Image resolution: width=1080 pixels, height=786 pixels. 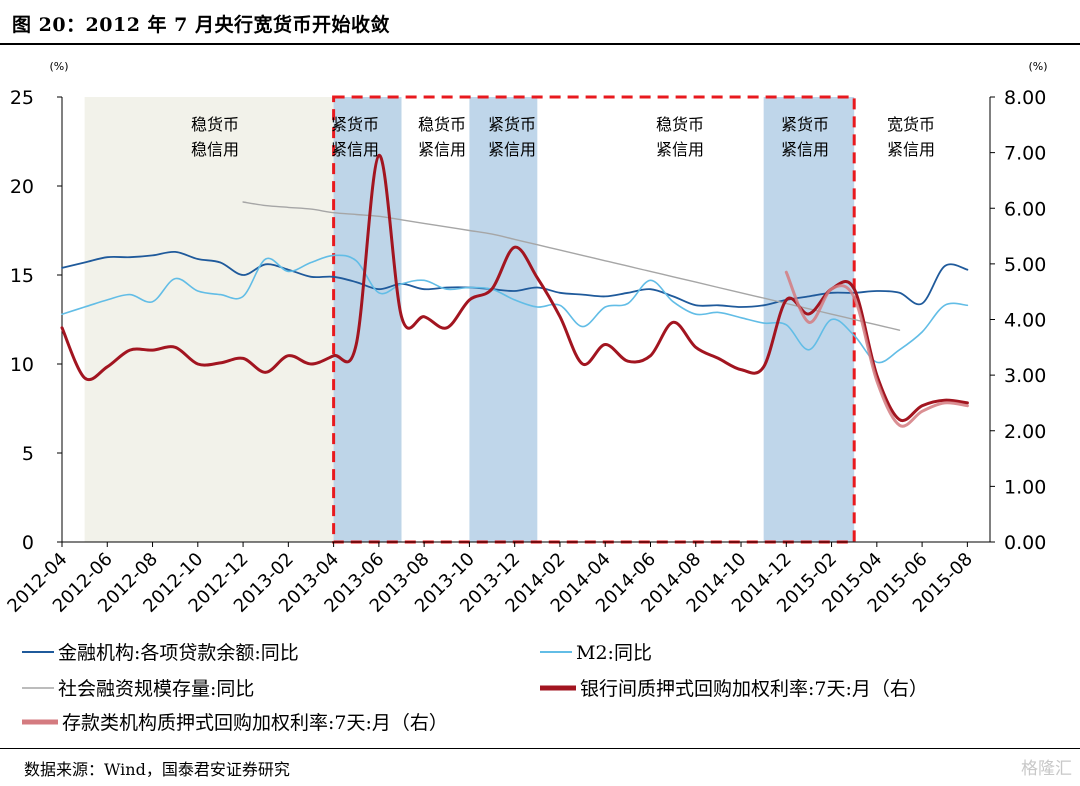 I want to click on footer-rule, so click(x=540, y=748).